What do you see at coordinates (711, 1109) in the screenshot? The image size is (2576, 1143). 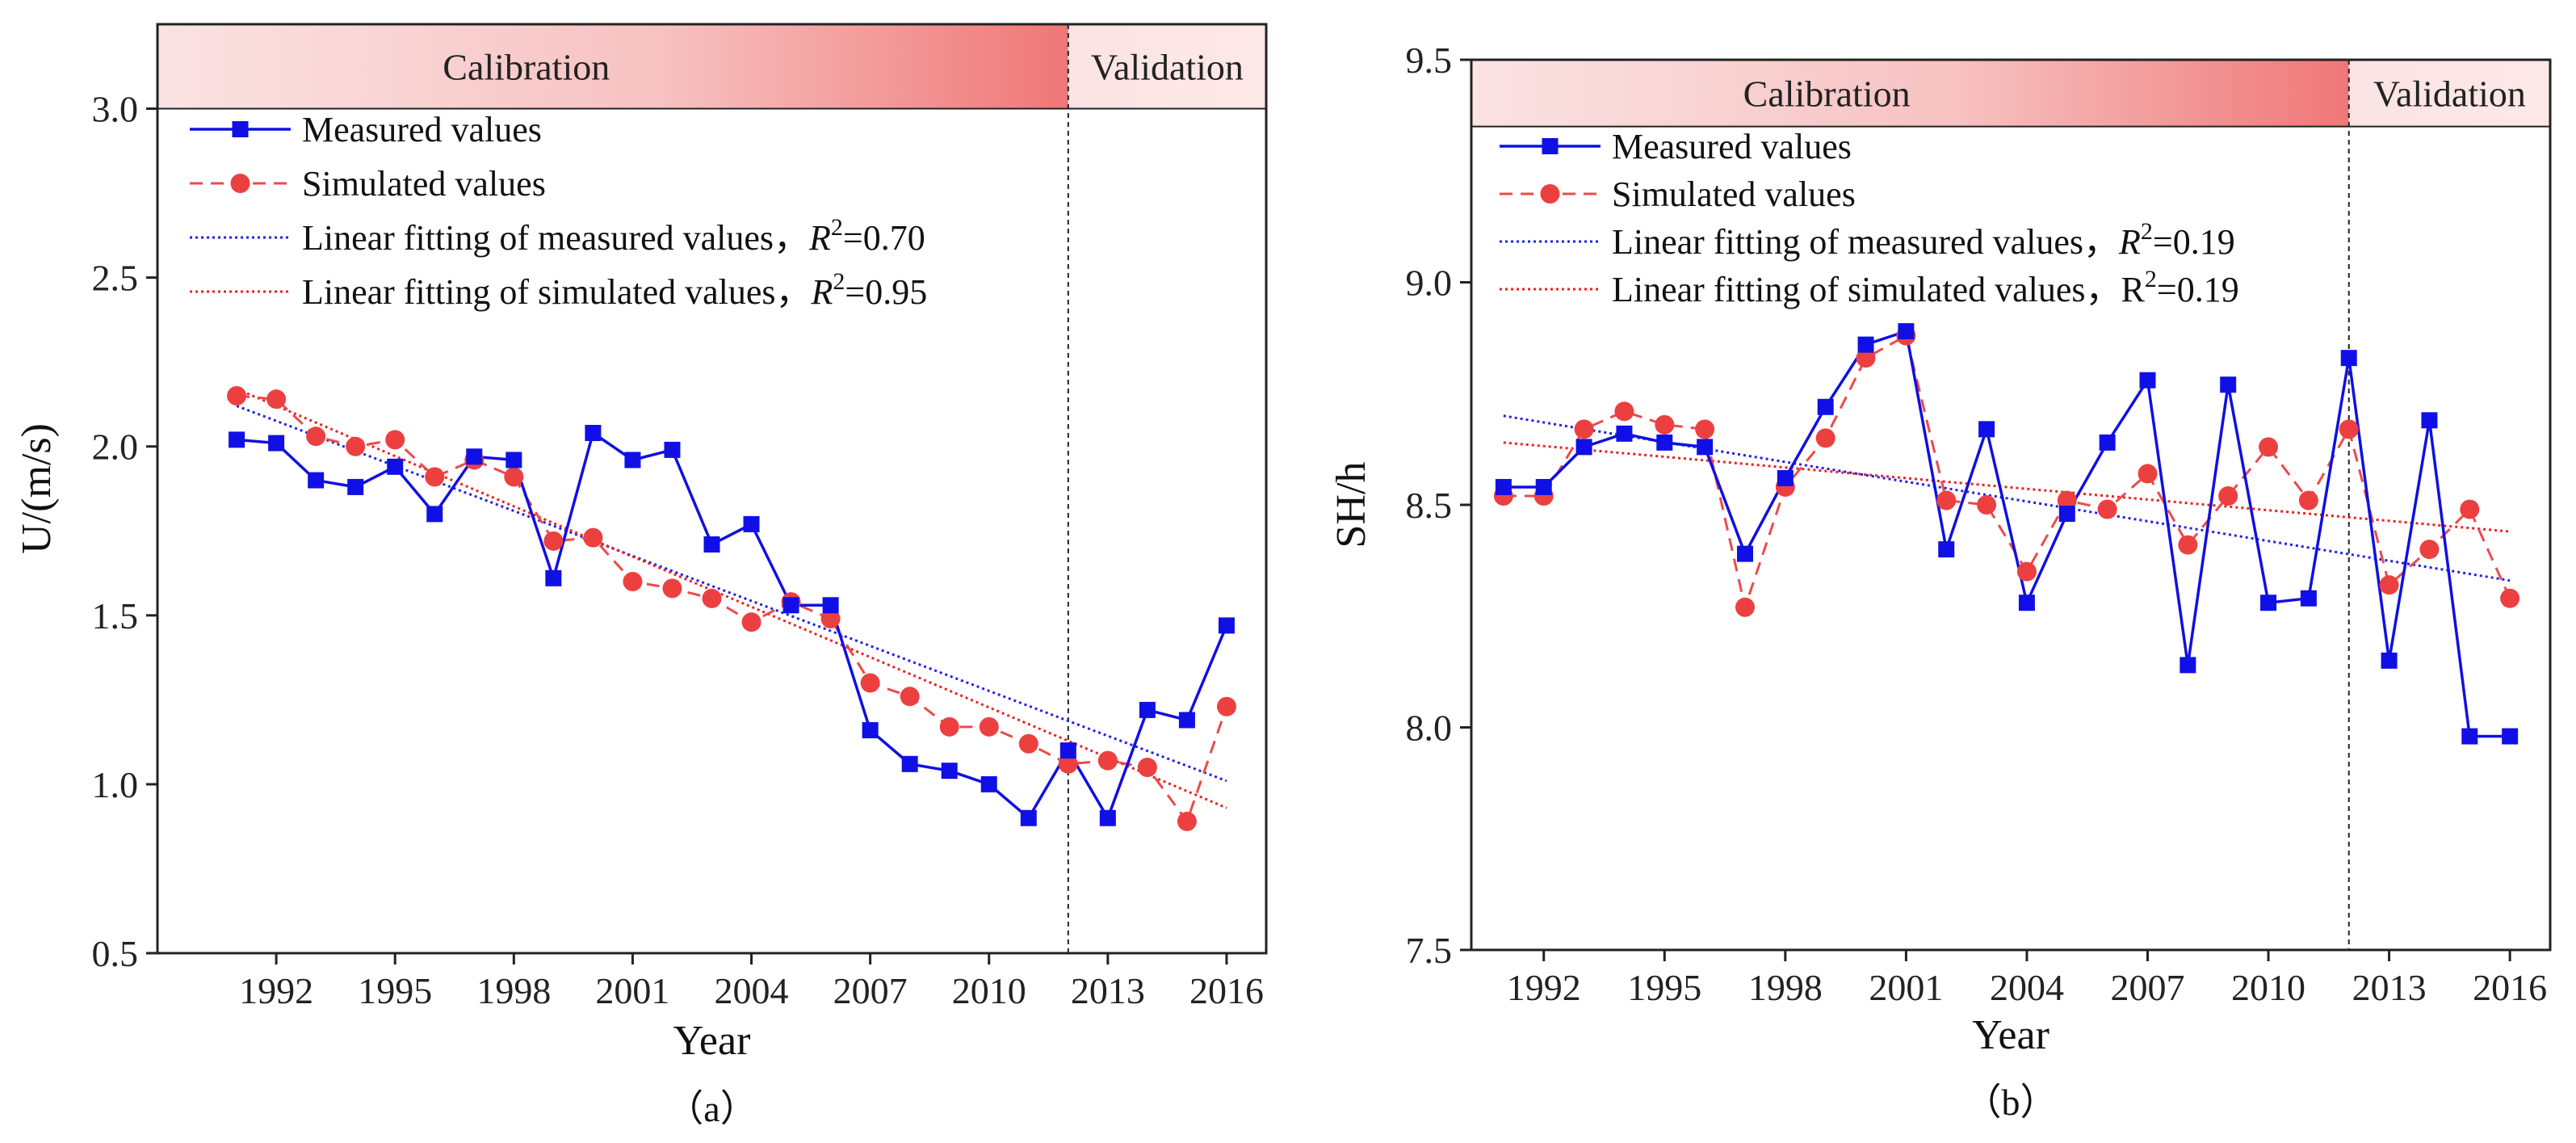 I see `panel-caption: （a）` at bounding box center [711, 1109].